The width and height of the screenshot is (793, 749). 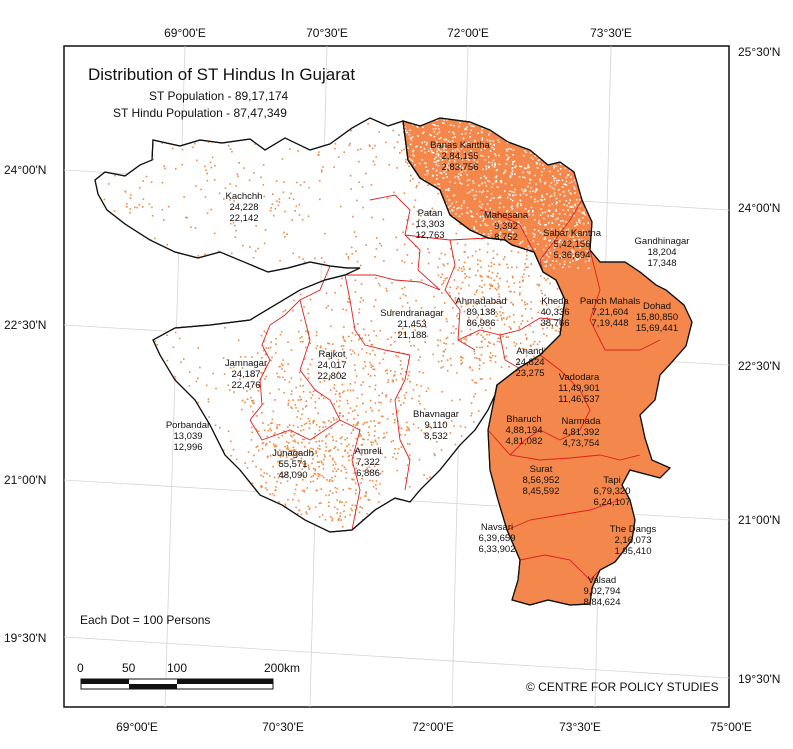 What do you see at coordinates (145, 620) in the screenshot?
I see `dot-note: Each Dot = 100 Persons` at bounding box center [145, 620].